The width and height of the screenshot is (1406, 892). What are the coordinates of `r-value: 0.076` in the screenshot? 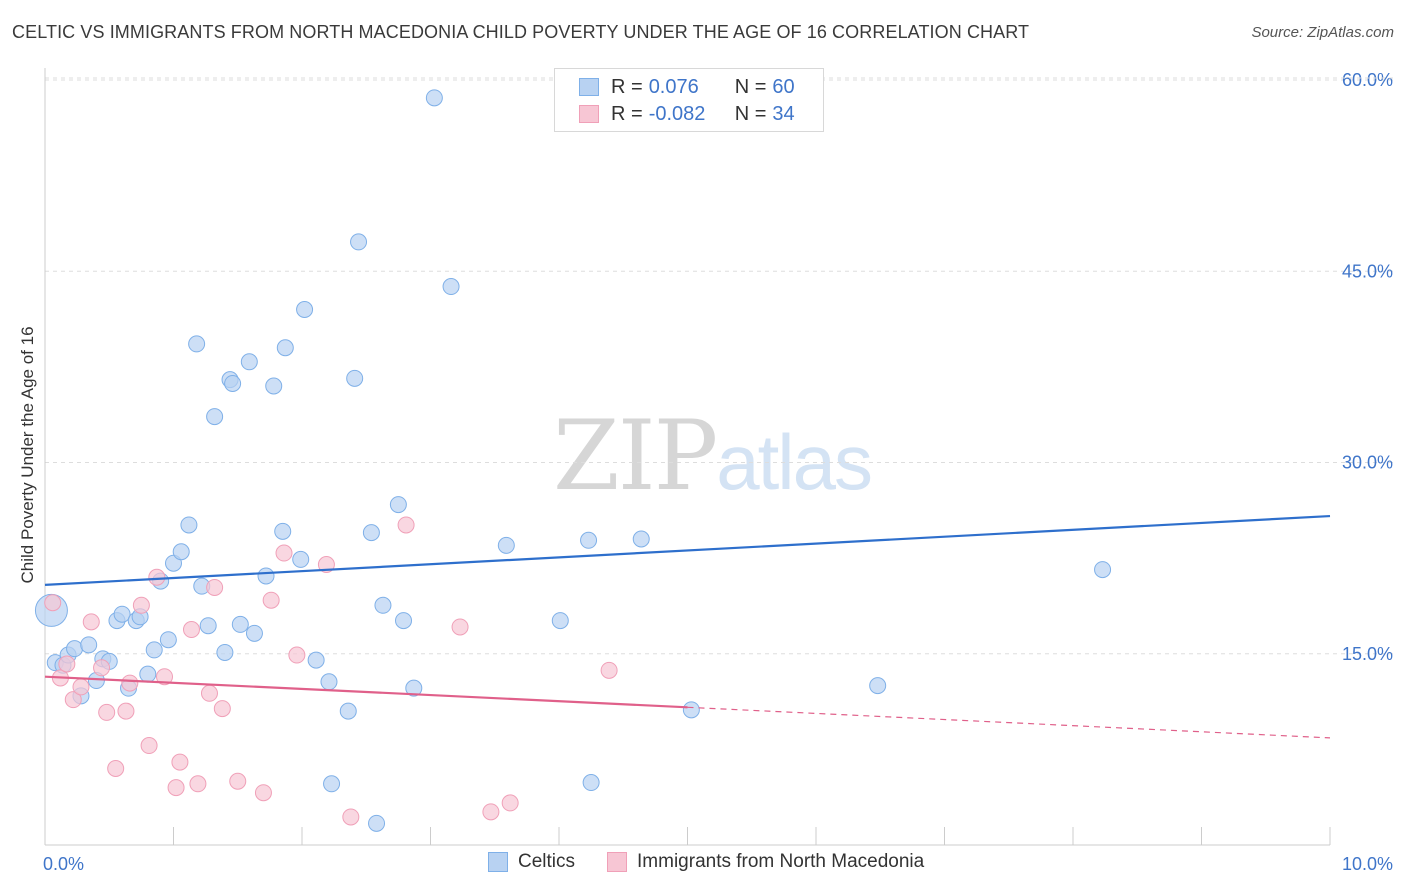 It's located at (673, 86).